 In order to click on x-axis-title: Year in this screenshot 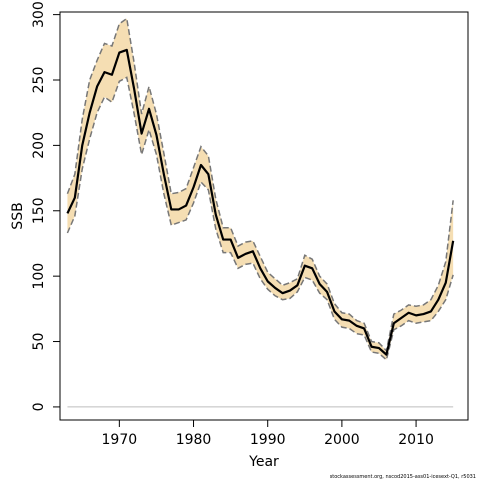, I will do `click(263, 462)`.